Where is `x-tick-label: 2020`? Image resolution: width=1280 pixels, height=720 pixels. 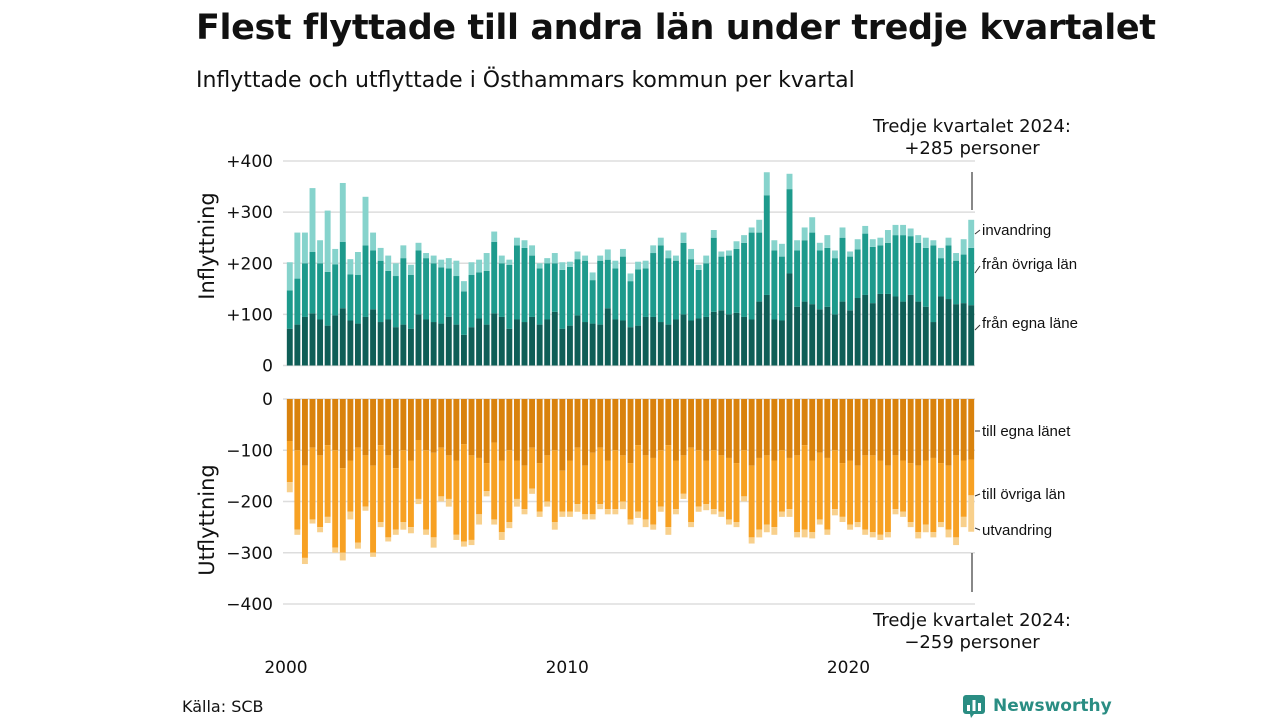 x-tick-label: 2020 is located at coordinates (848, 668).